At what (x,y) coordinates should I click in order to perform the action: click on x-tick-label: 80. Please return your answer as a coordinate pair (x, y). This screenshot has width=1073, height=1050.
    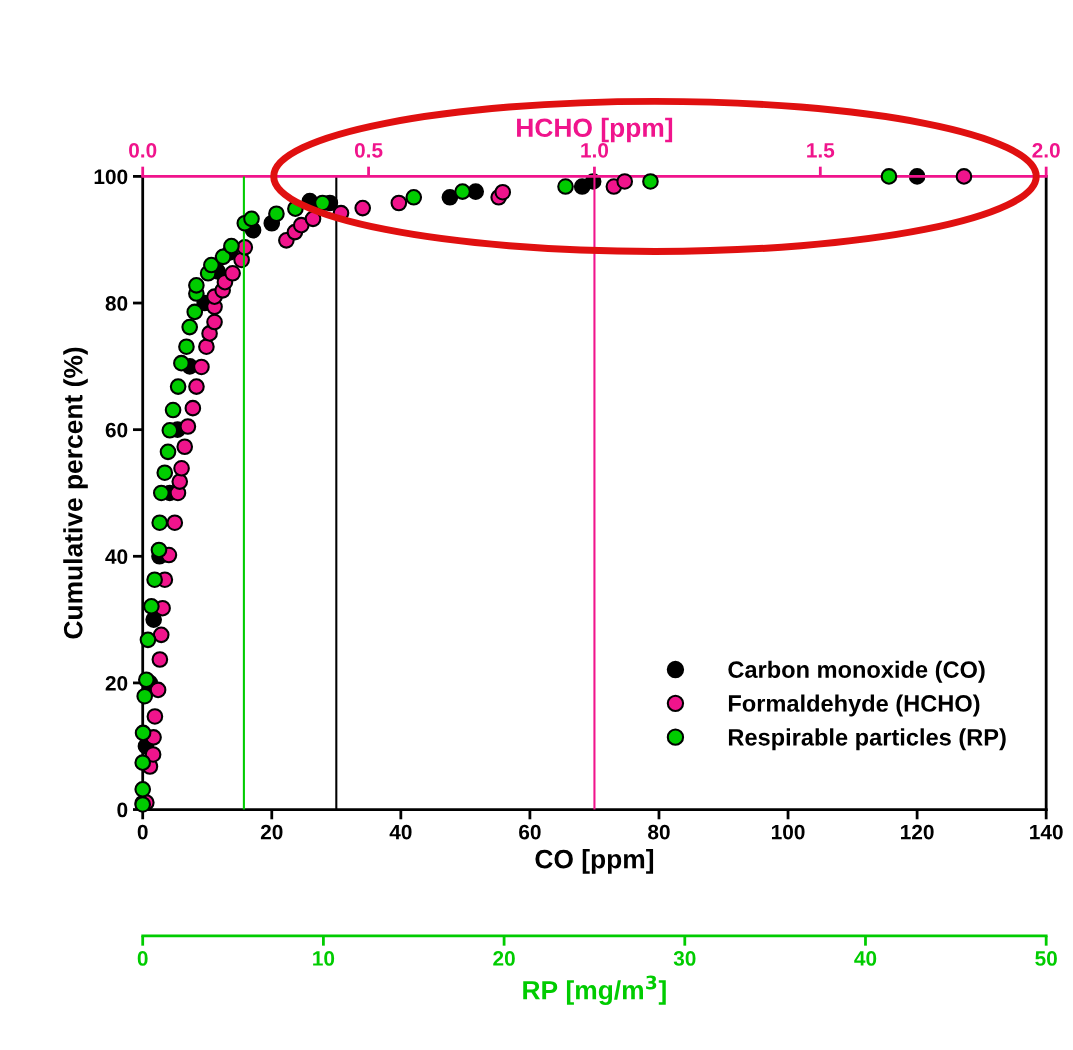
    Looking at the image, I should click on (659, 832).